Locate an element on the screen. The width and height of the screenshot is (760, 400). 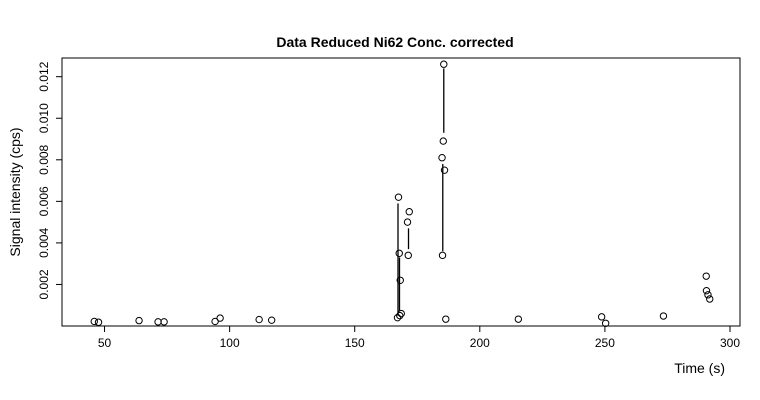
x-tick-label: 200 is located at coordinates (480, 343).